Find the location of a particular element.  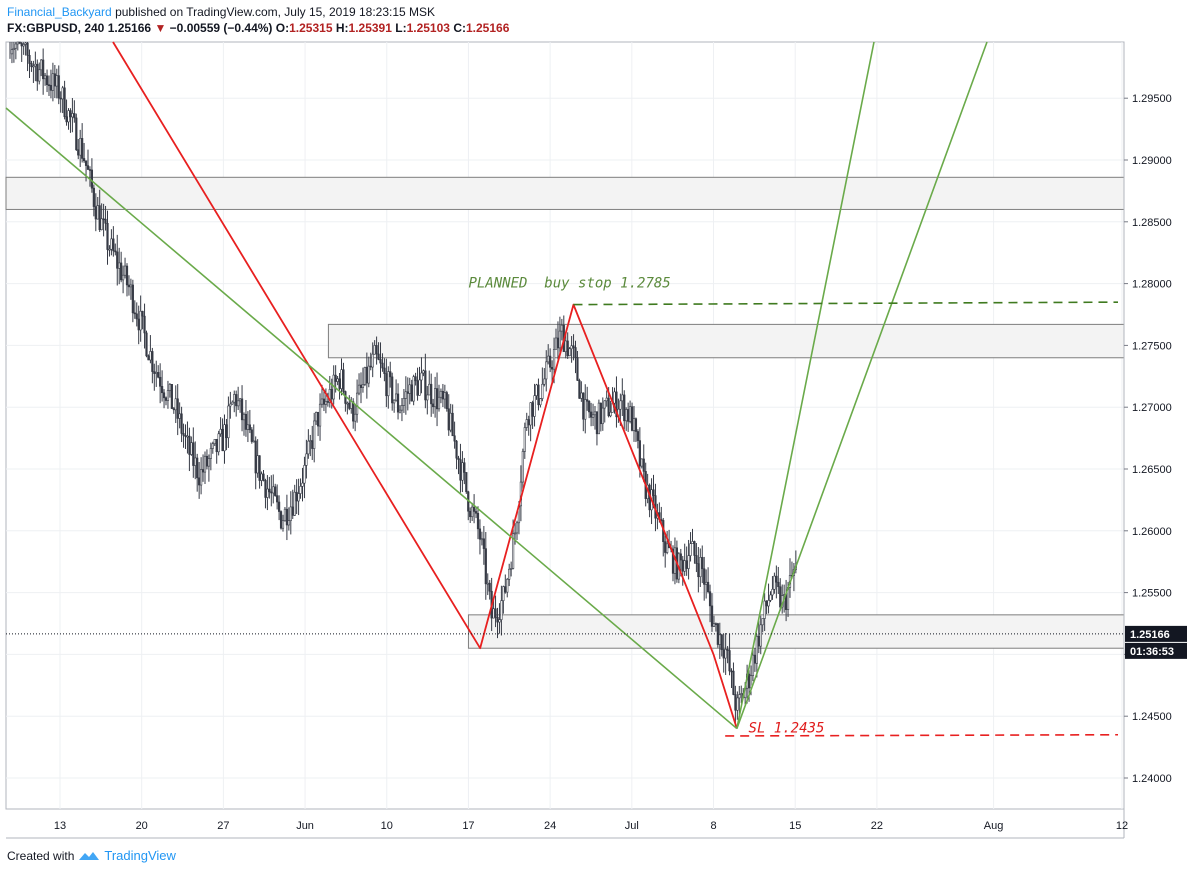

price-tick-label: 1.29000 is located at coordinates (1152, 161).